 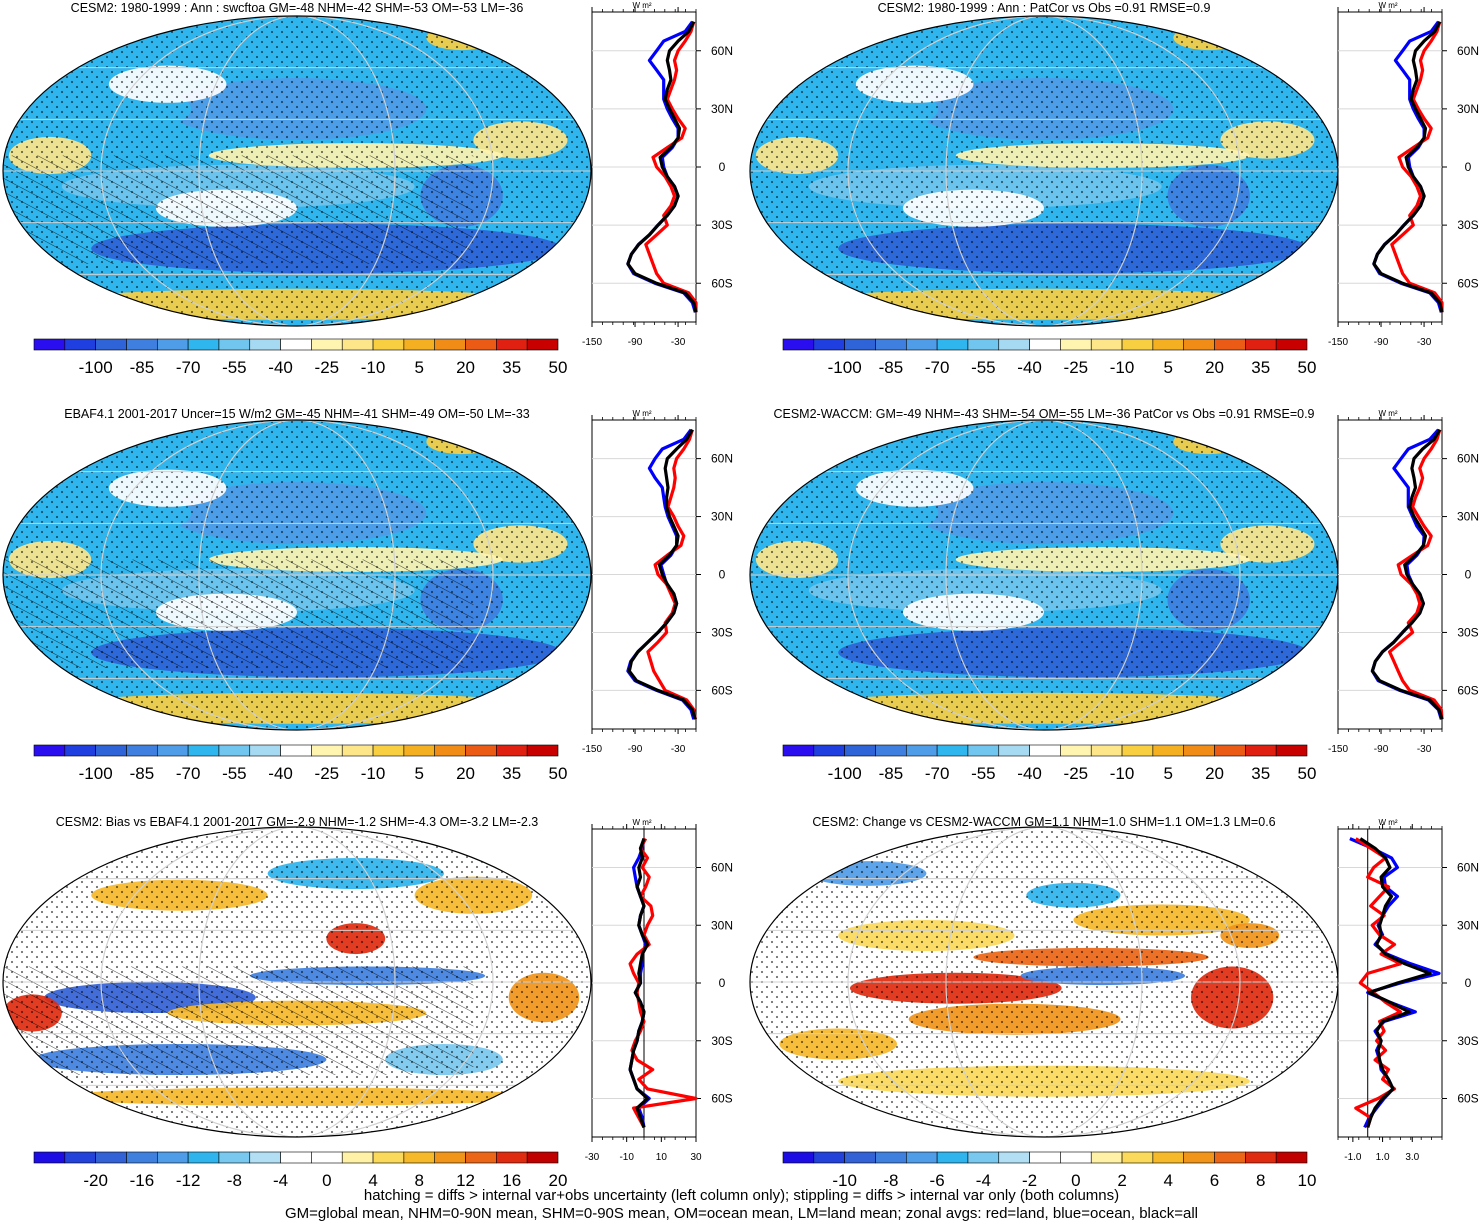 What do you see at coordinates (188, 367) in the screenshot?
I see `colorbar-label: -70` at bounding box center [188, 367].